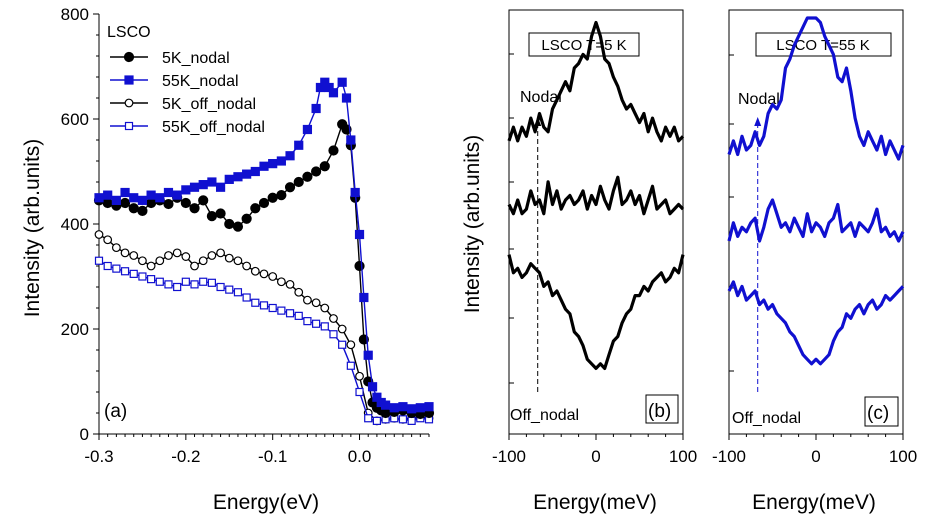 This screenshot has height=526, width=925. Describe the element at coordinates (758, 121) in the screenshot. I see `panel-c-arrow-head` at that location.